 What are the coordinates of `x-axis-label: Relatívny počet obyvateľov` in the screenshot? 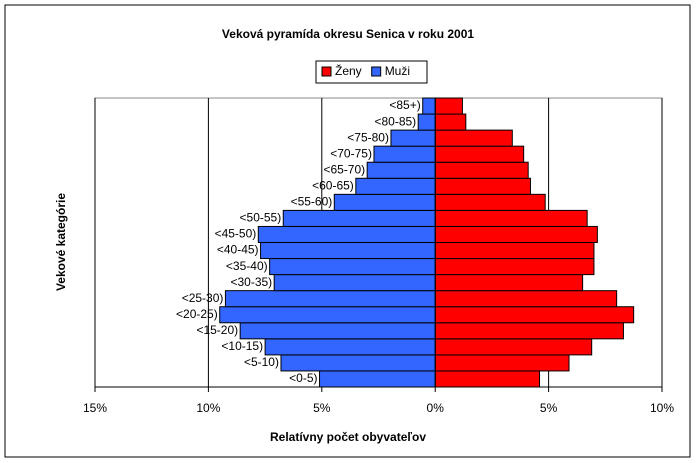 It's located at (348, 437).